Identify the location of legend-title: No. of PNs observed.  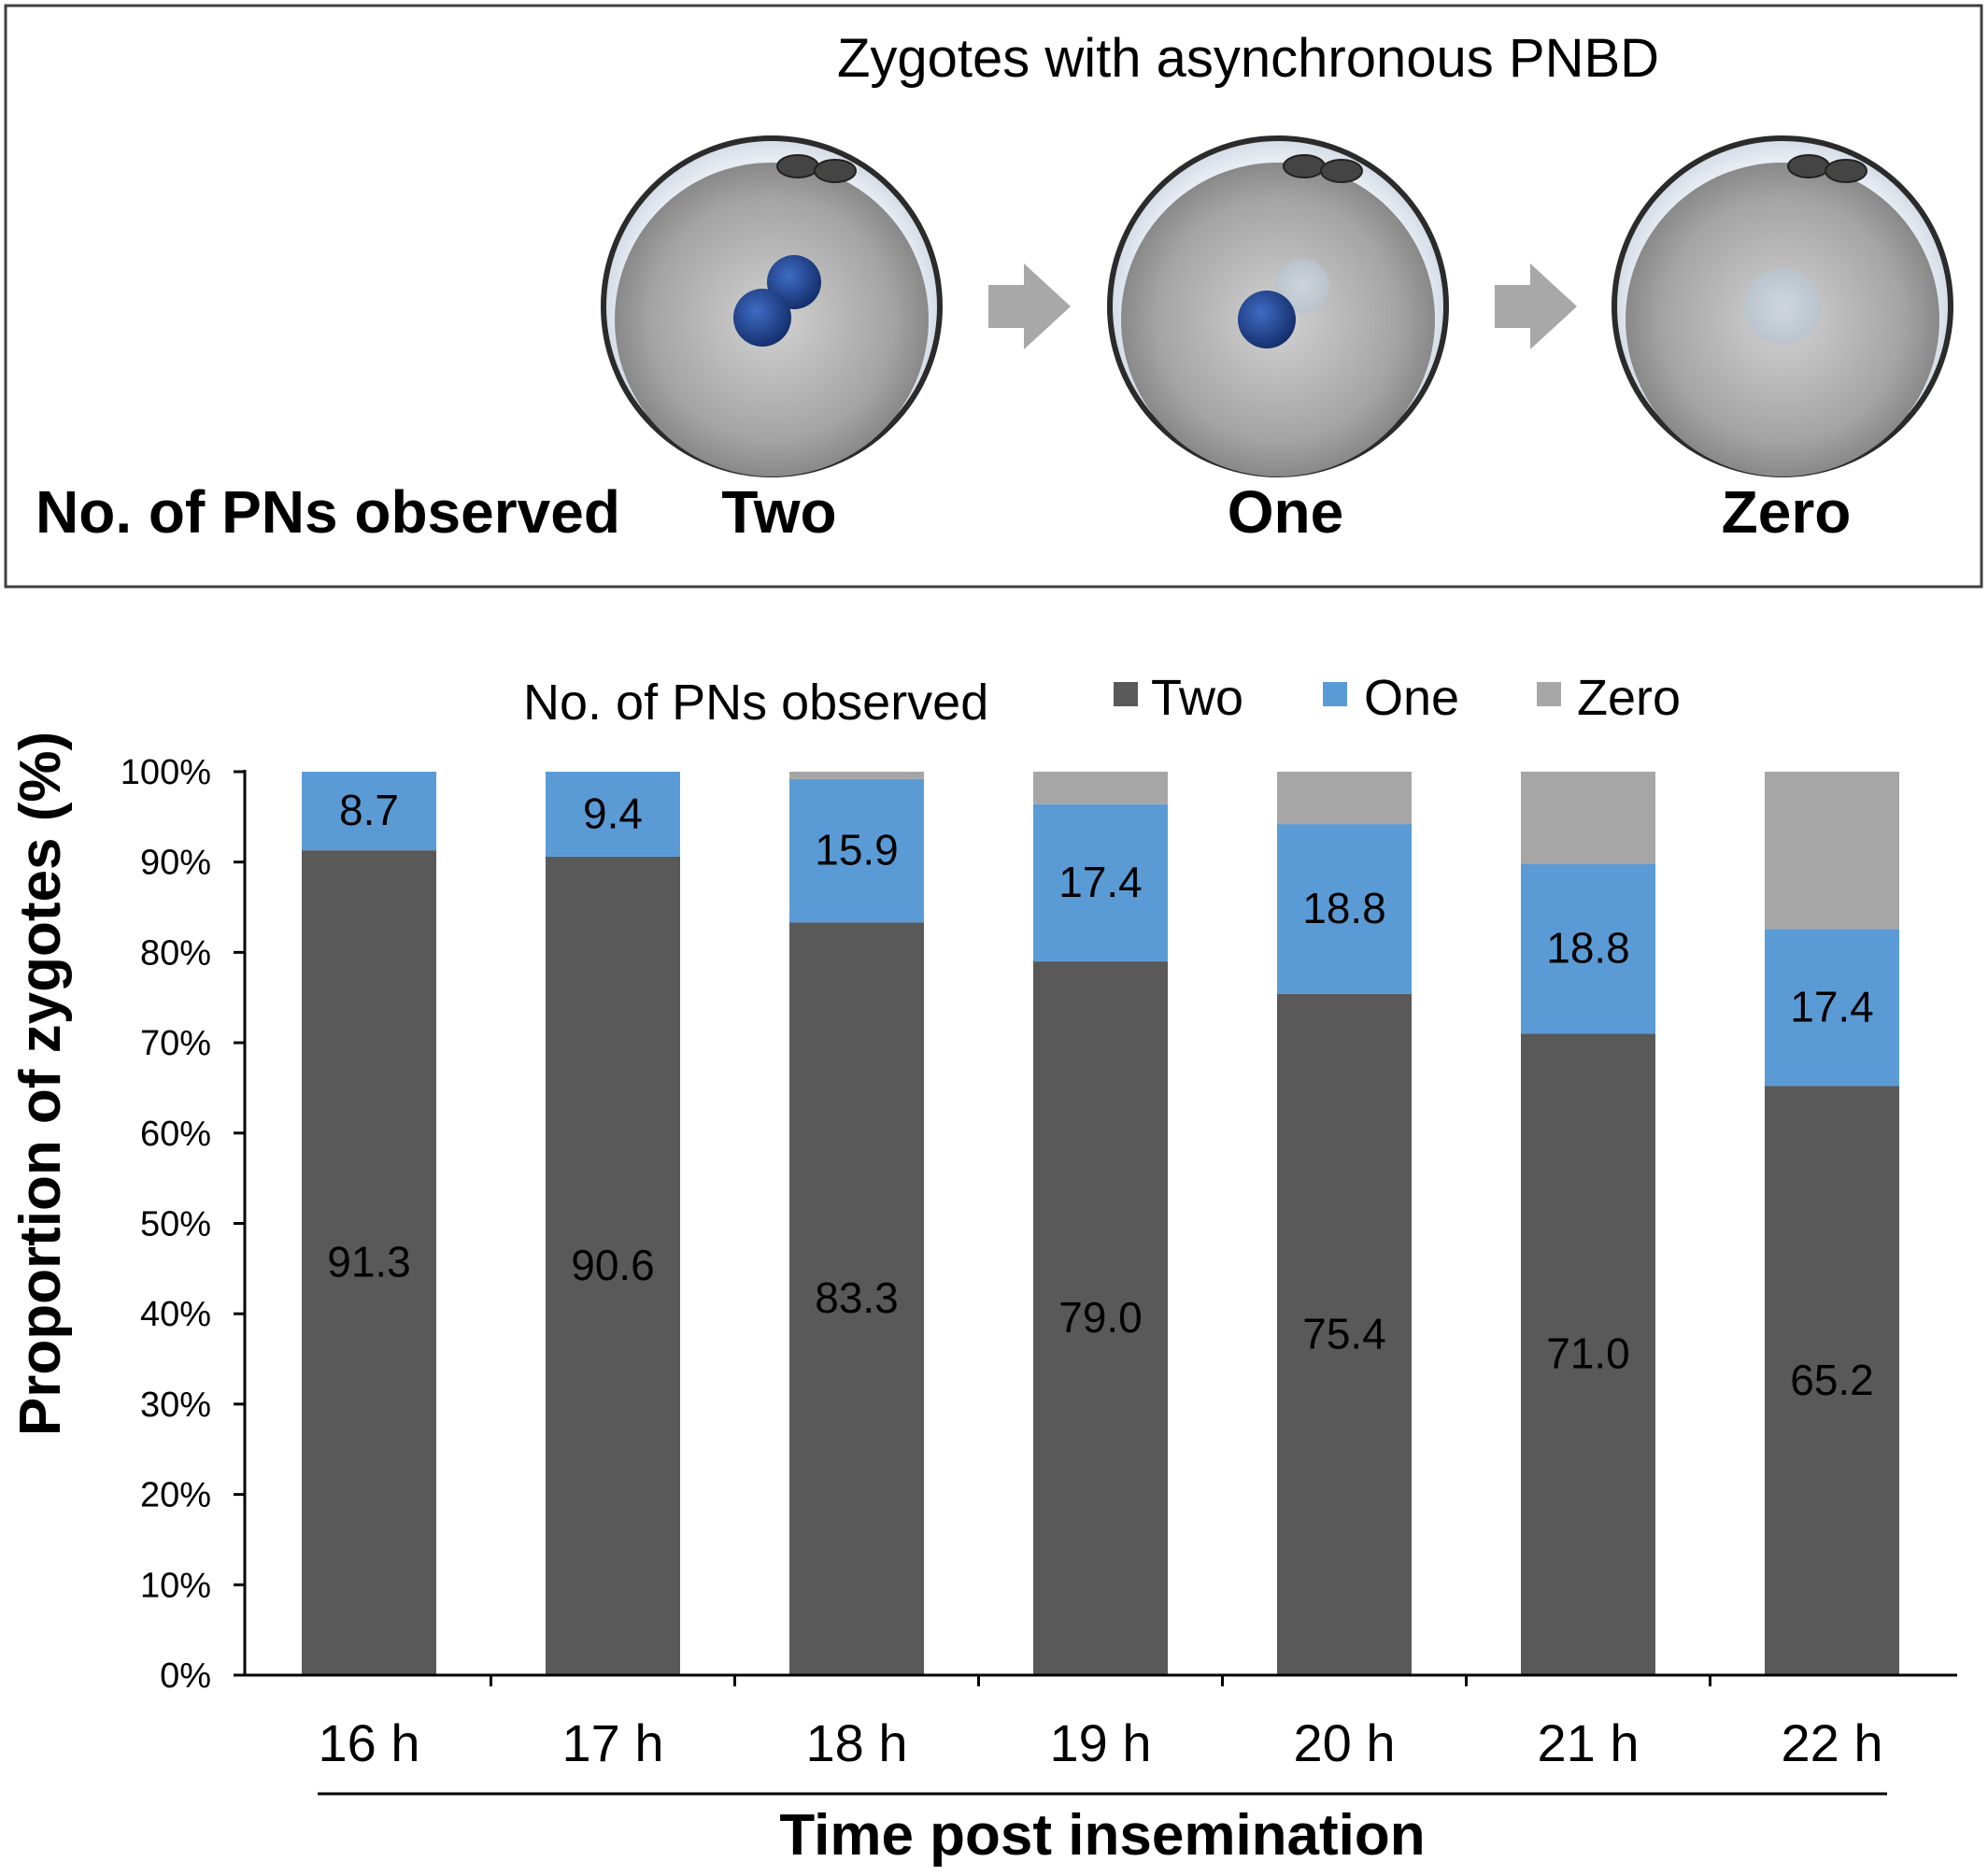
(755, 703).